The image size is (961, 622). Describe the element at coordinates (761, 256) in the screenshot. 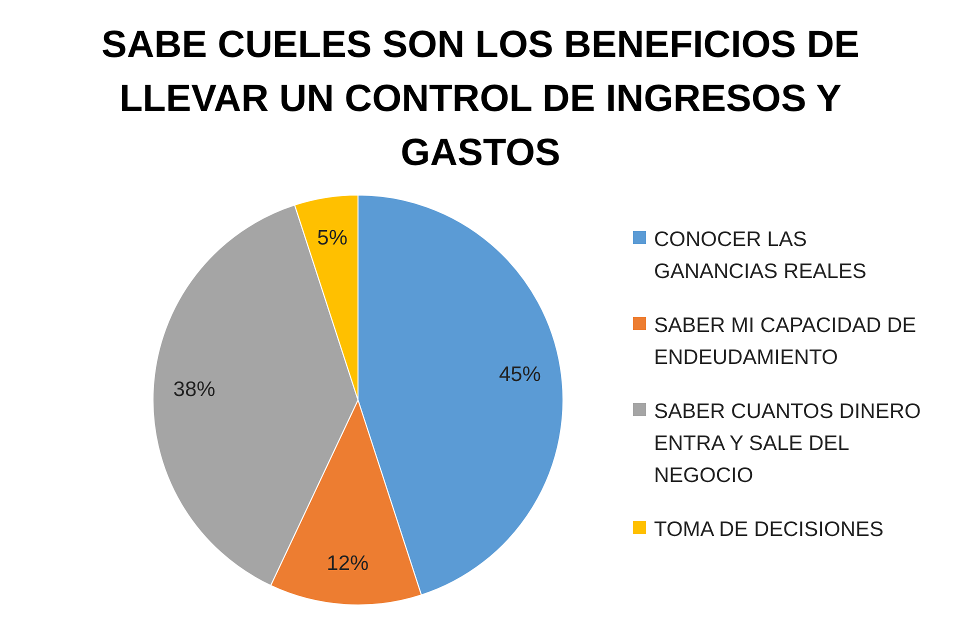

I see `legend-label: CONOCER LAS GANANCIAS REALES` at that location.